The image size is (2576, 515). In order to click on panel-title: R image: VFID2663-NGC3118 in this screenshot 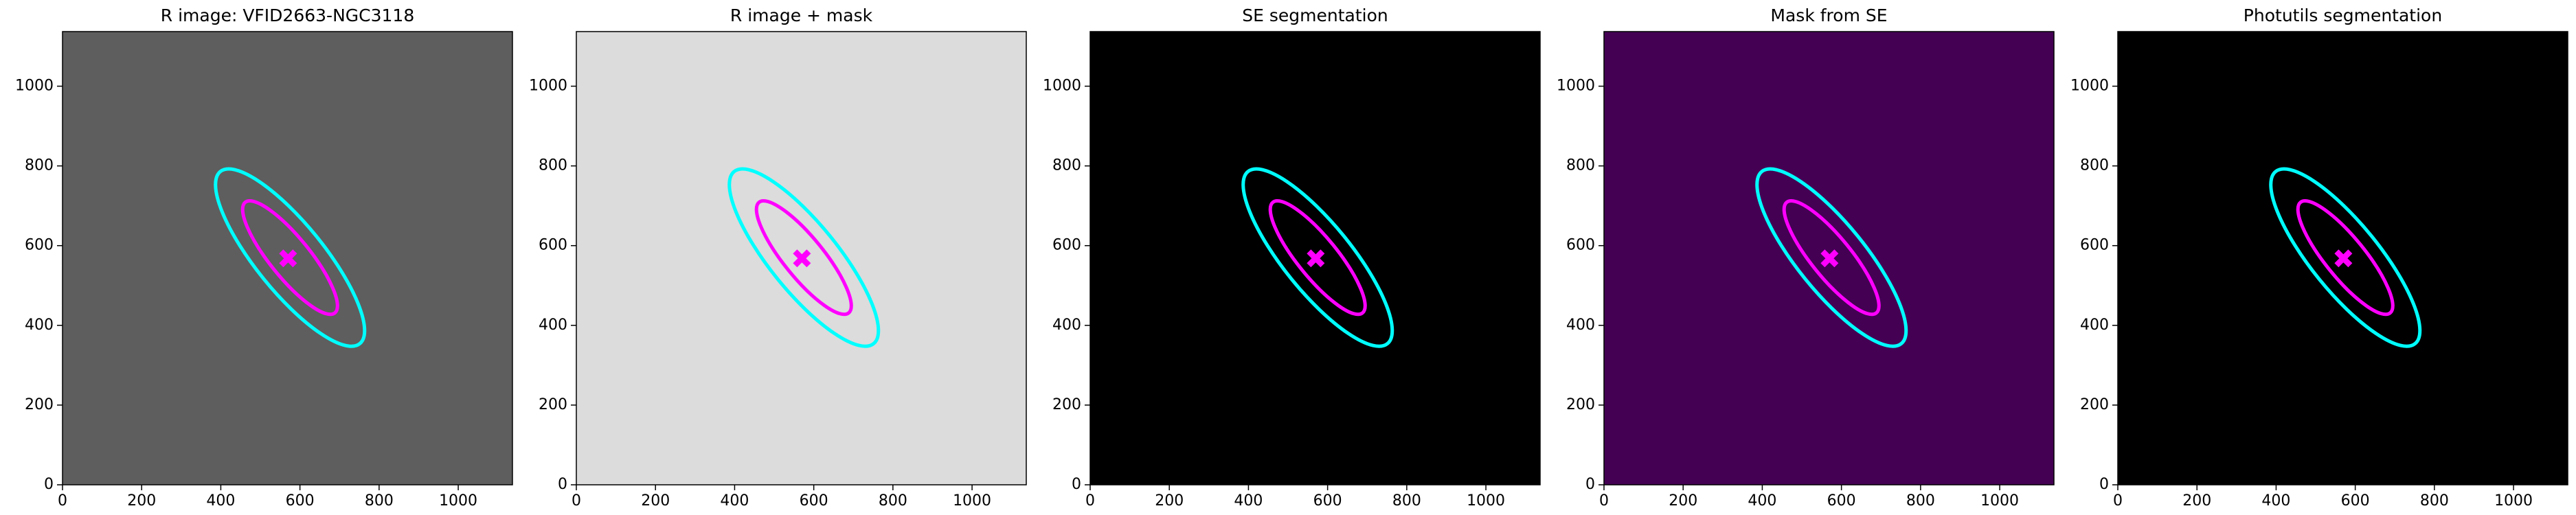, I will do `click(287, 15)`.